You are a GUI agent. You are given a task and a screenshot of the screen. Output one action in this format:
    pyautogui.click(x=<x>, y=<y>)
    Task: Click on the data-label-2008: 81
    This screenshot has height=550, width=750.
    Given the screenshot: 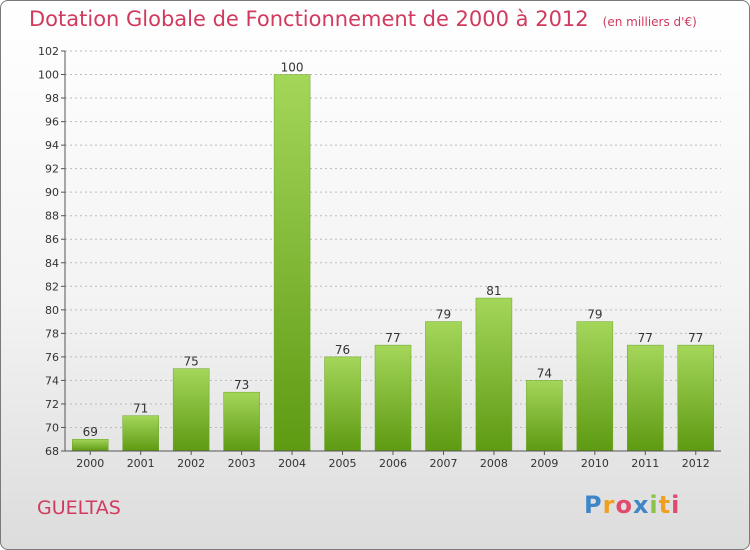 What is the action you would take?
    pyautogui.click(x=493, y=291)
    